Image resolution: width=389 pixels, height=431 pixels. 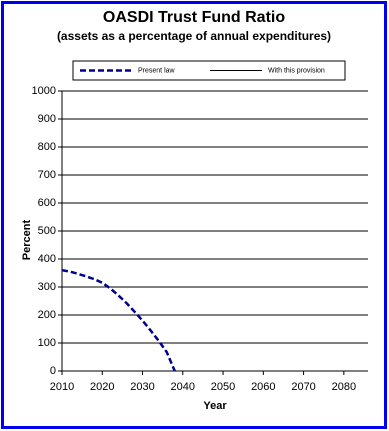 What do you see at coordinates (47, 119) in the screenshot?
I see `y-tick-label: 900` at bounding box center [47, 119].